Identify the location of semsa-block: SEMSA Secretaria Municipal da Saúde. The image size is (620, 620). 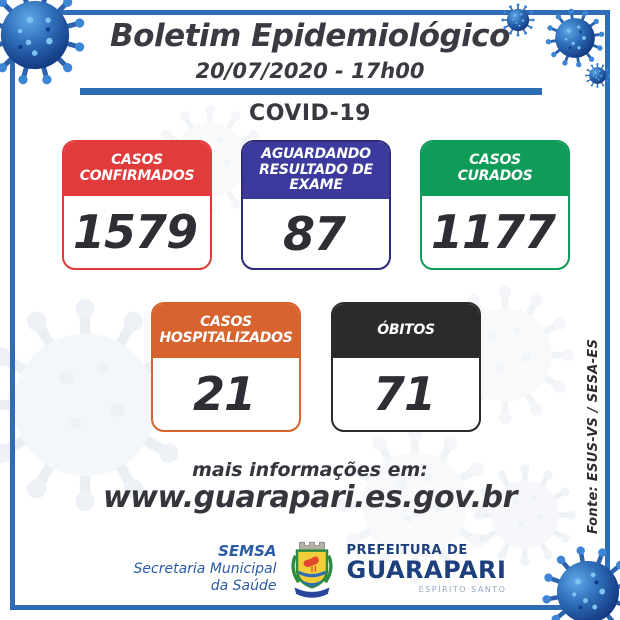
(205, 569).